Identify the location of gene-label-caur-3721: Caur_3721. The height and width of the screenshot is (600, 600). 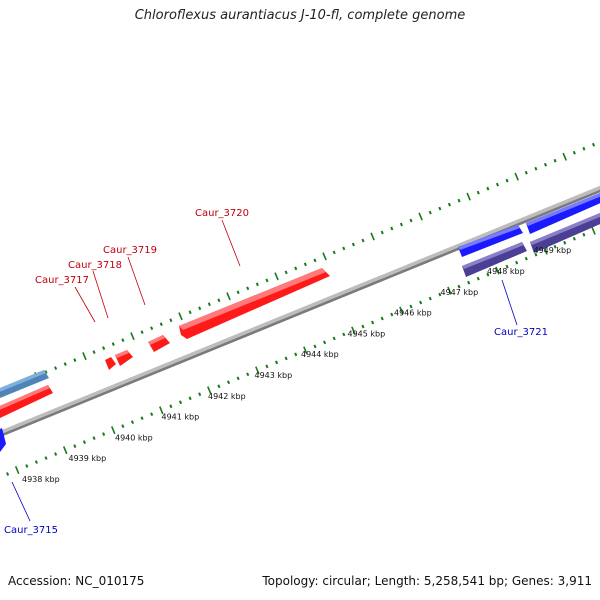
(521, 332).